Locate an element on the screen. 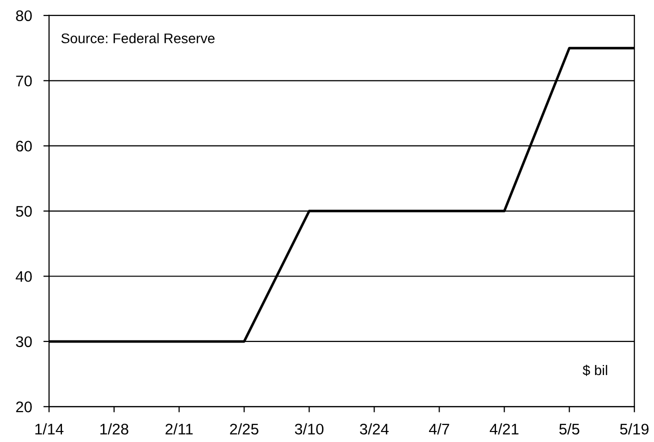  x-tick-label: 4/21 is located at coordinates (504, 429).